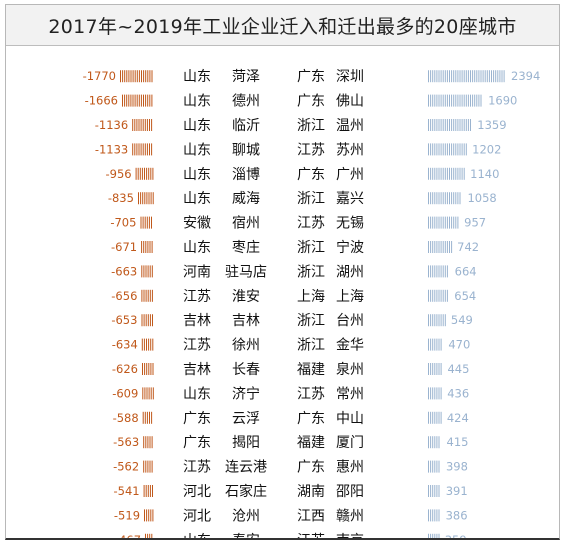  I want to click on outflow-value: -588, so click(126, 418).